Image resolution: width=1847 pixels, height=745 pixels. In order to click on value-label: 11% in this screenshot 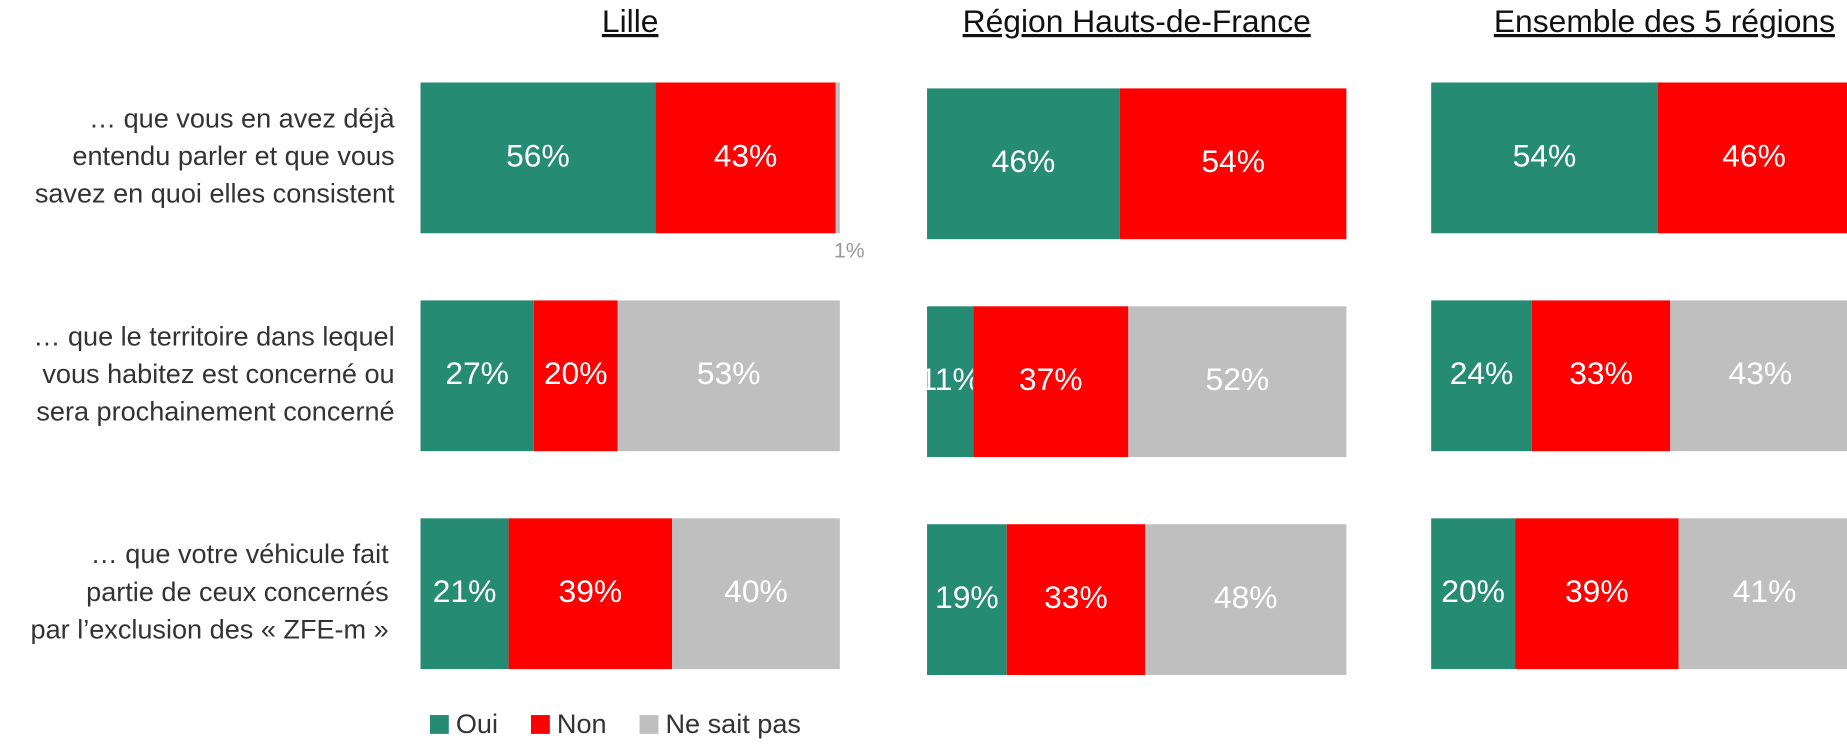, I will do `click(949, 379)`.